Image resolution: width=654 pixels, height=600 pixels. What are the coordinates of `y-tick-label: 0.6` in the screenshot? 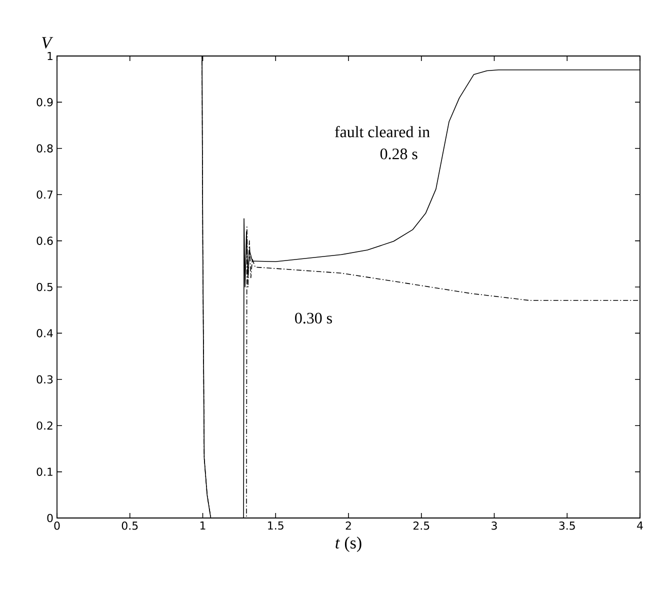 It's located at (44, 240).